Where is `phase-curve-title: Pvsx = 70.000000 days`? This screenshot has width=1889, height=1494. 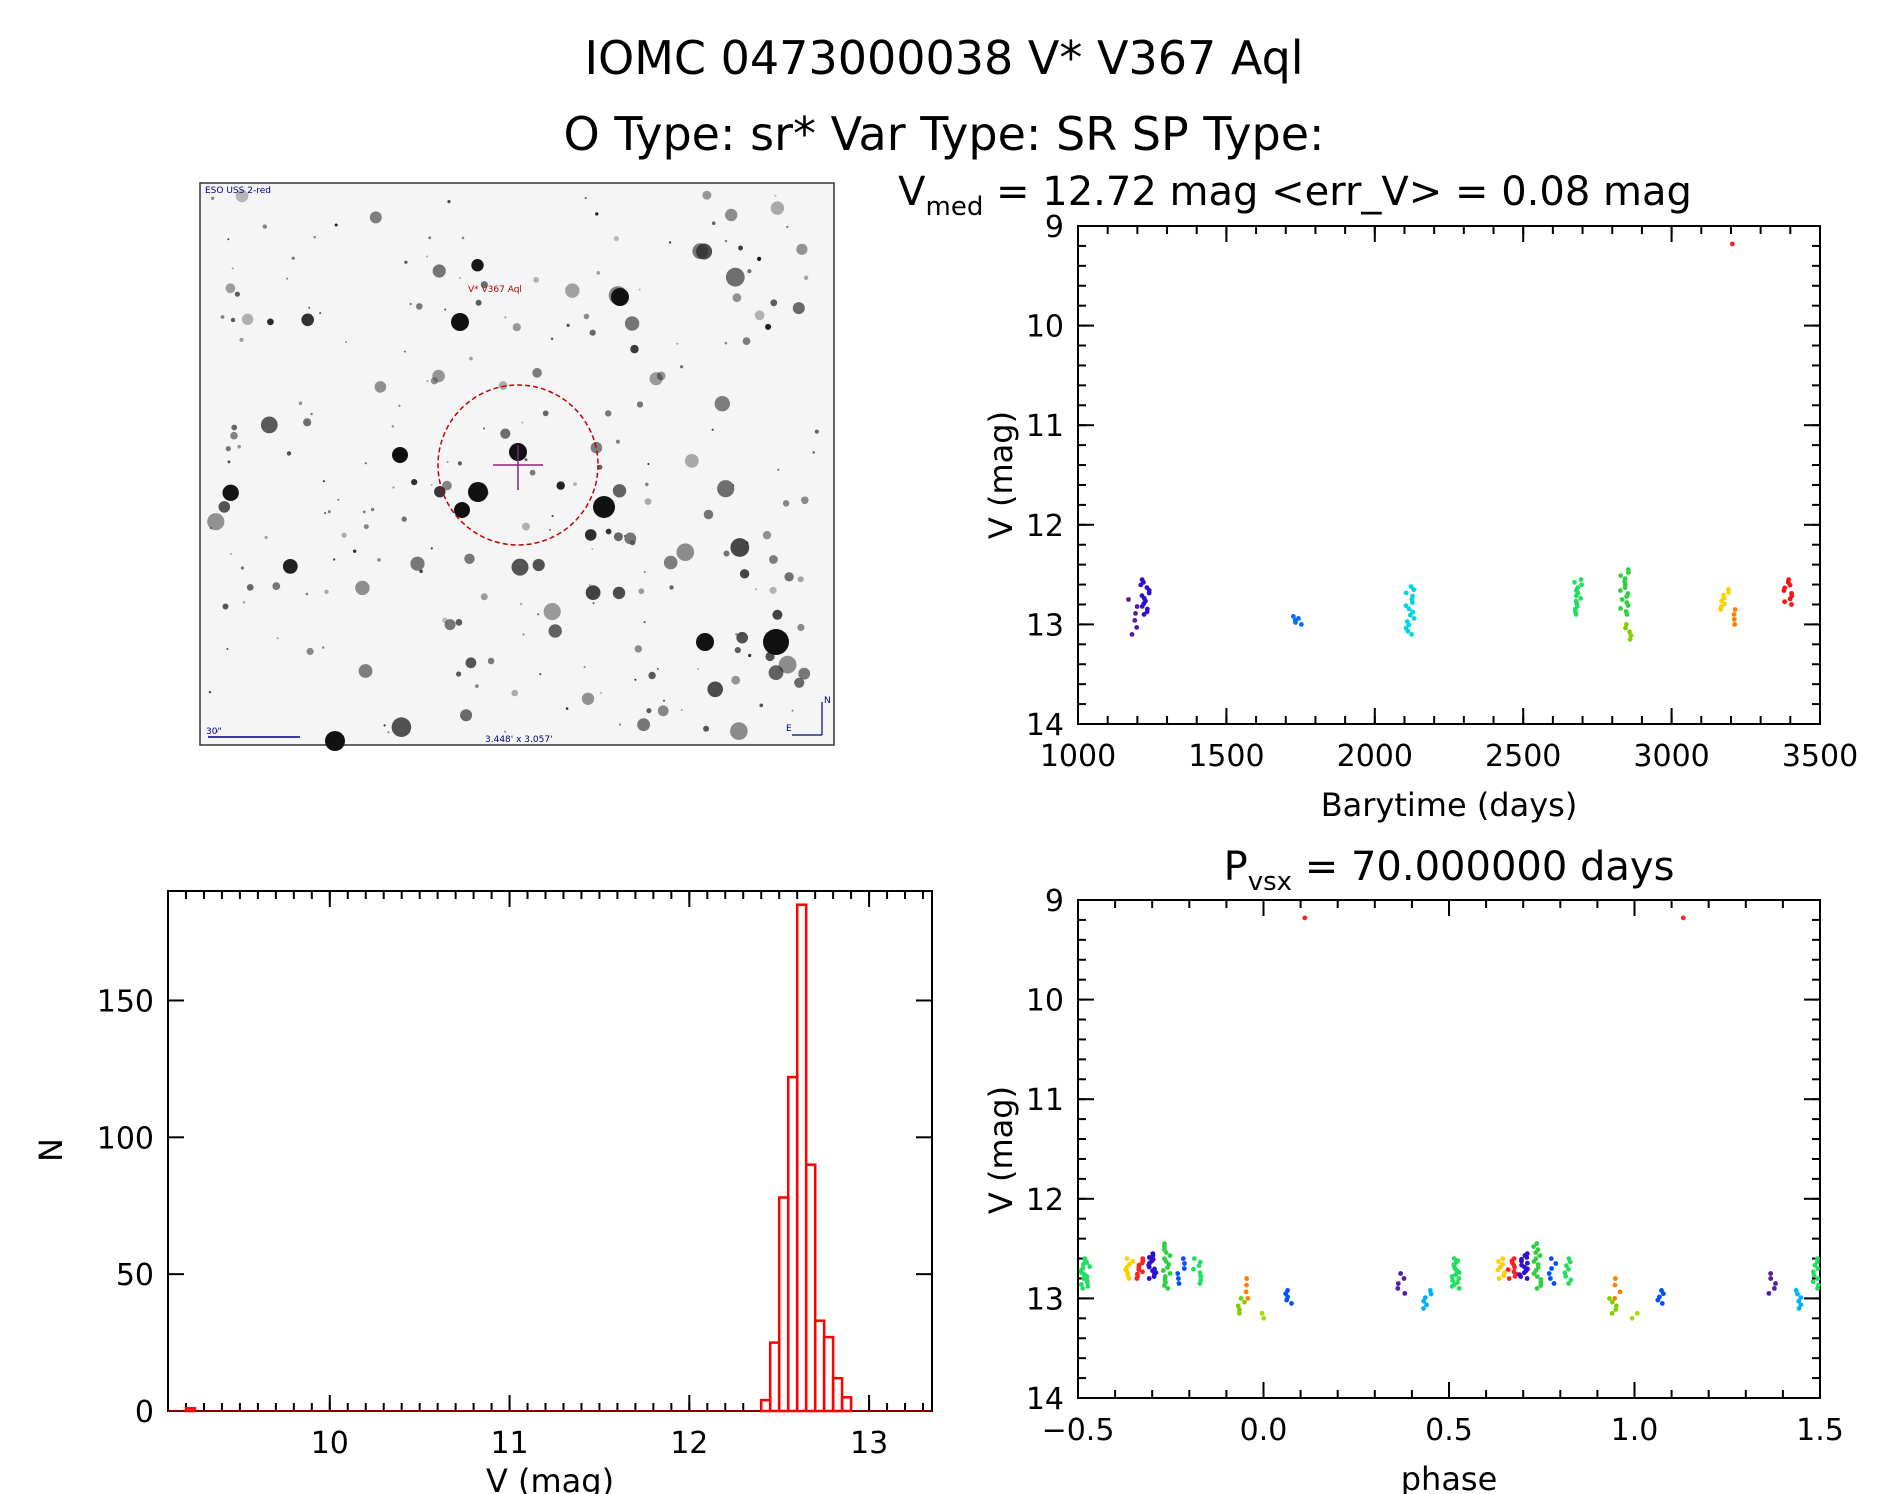
phase-curve-title: Pvsx = 70.000000 days is located at coordinates (1449, 870).